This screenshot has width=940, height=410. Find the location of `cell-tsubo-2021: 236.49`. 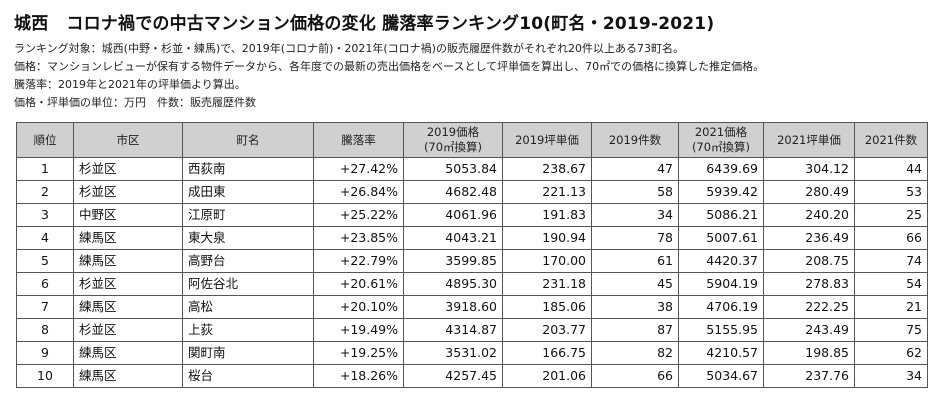

cell-tsubo-2021: 236.49 is located at coordinates (809, 238).